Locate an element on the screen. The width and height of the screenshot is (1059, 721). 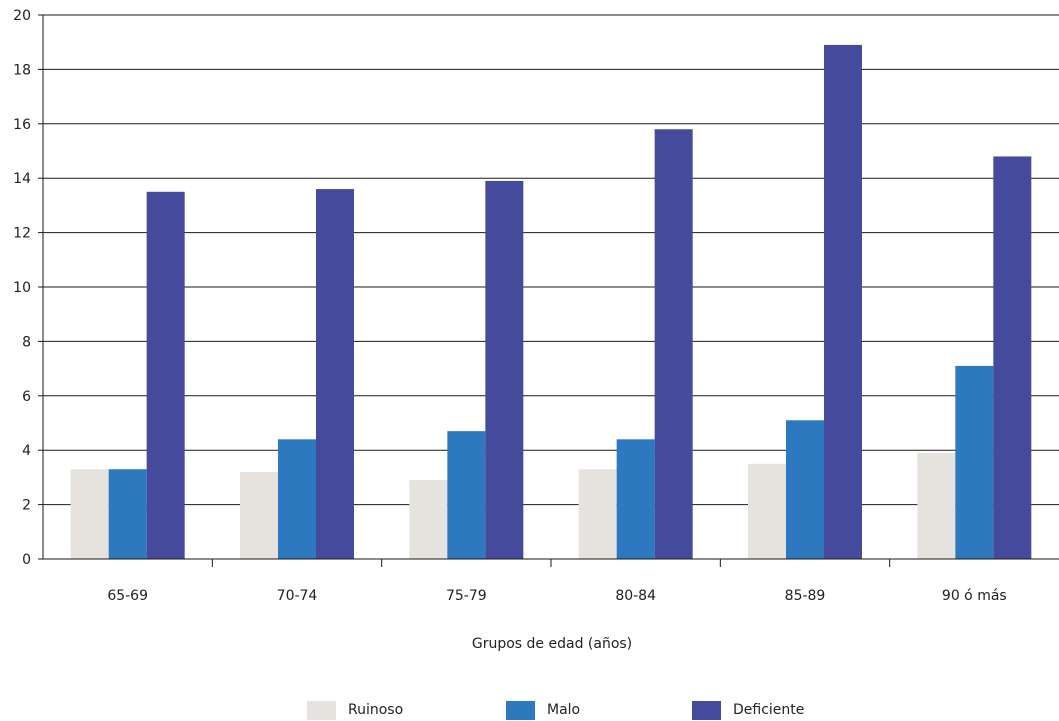
legend-item-malo: Malo is located at coordinates (543, 710).